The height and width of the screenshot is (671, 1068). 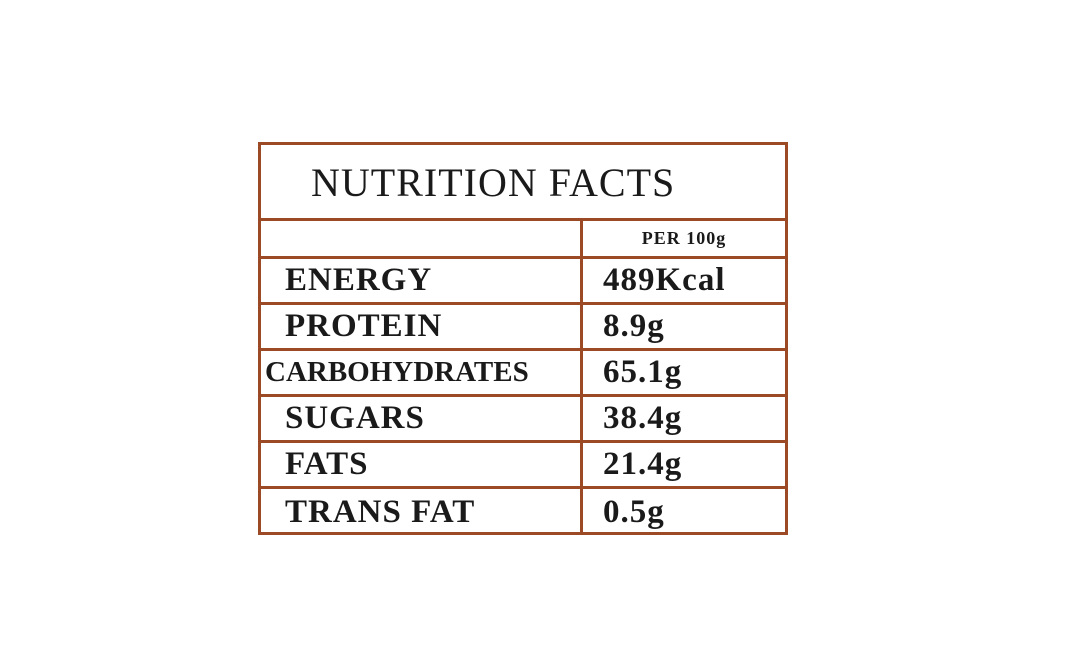 What do you see at coordinates (634, 511) in the screenshot?
I see `nutrient-value: 0.5g` at bounding box center [634, 511].